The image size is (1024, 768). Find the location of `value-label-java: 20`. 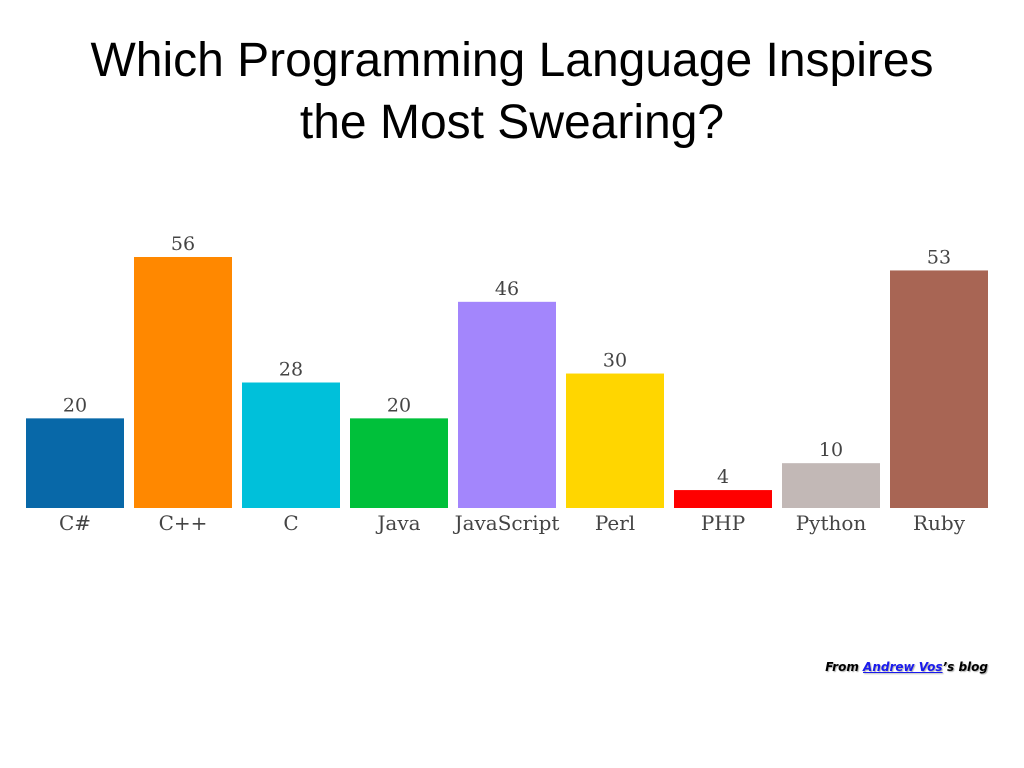

value-label-java: 20 is located at coordinates (399, 405).